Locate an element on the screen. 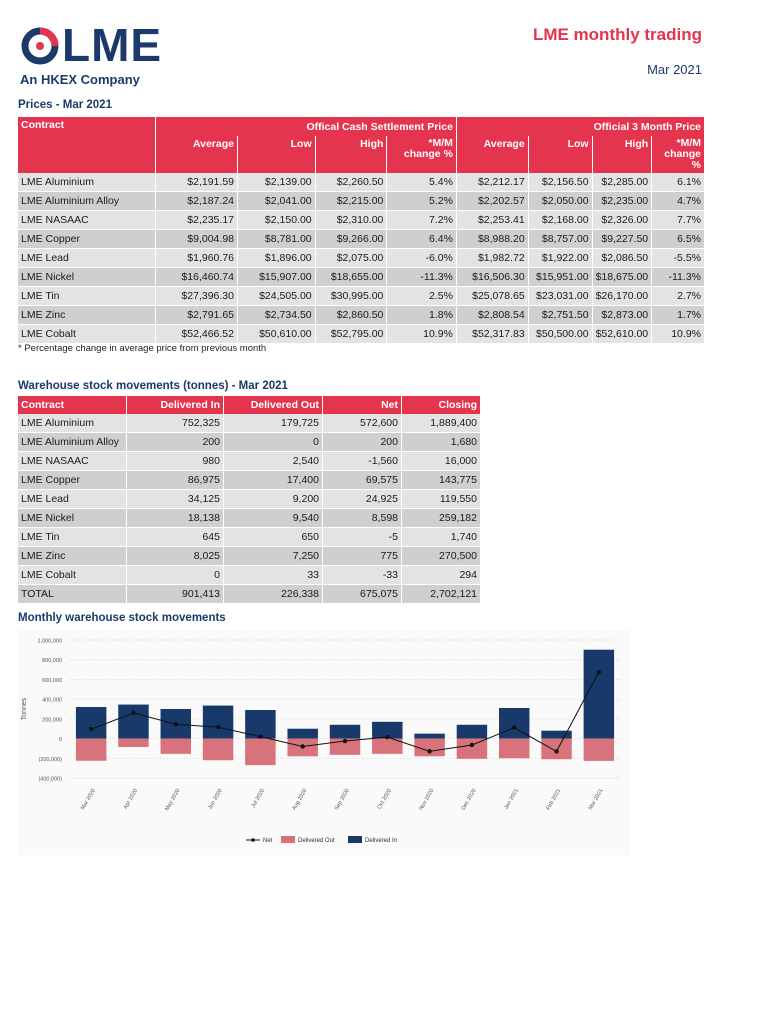  3m-cell: $8,757.00 is located at coordinates (559, 239).